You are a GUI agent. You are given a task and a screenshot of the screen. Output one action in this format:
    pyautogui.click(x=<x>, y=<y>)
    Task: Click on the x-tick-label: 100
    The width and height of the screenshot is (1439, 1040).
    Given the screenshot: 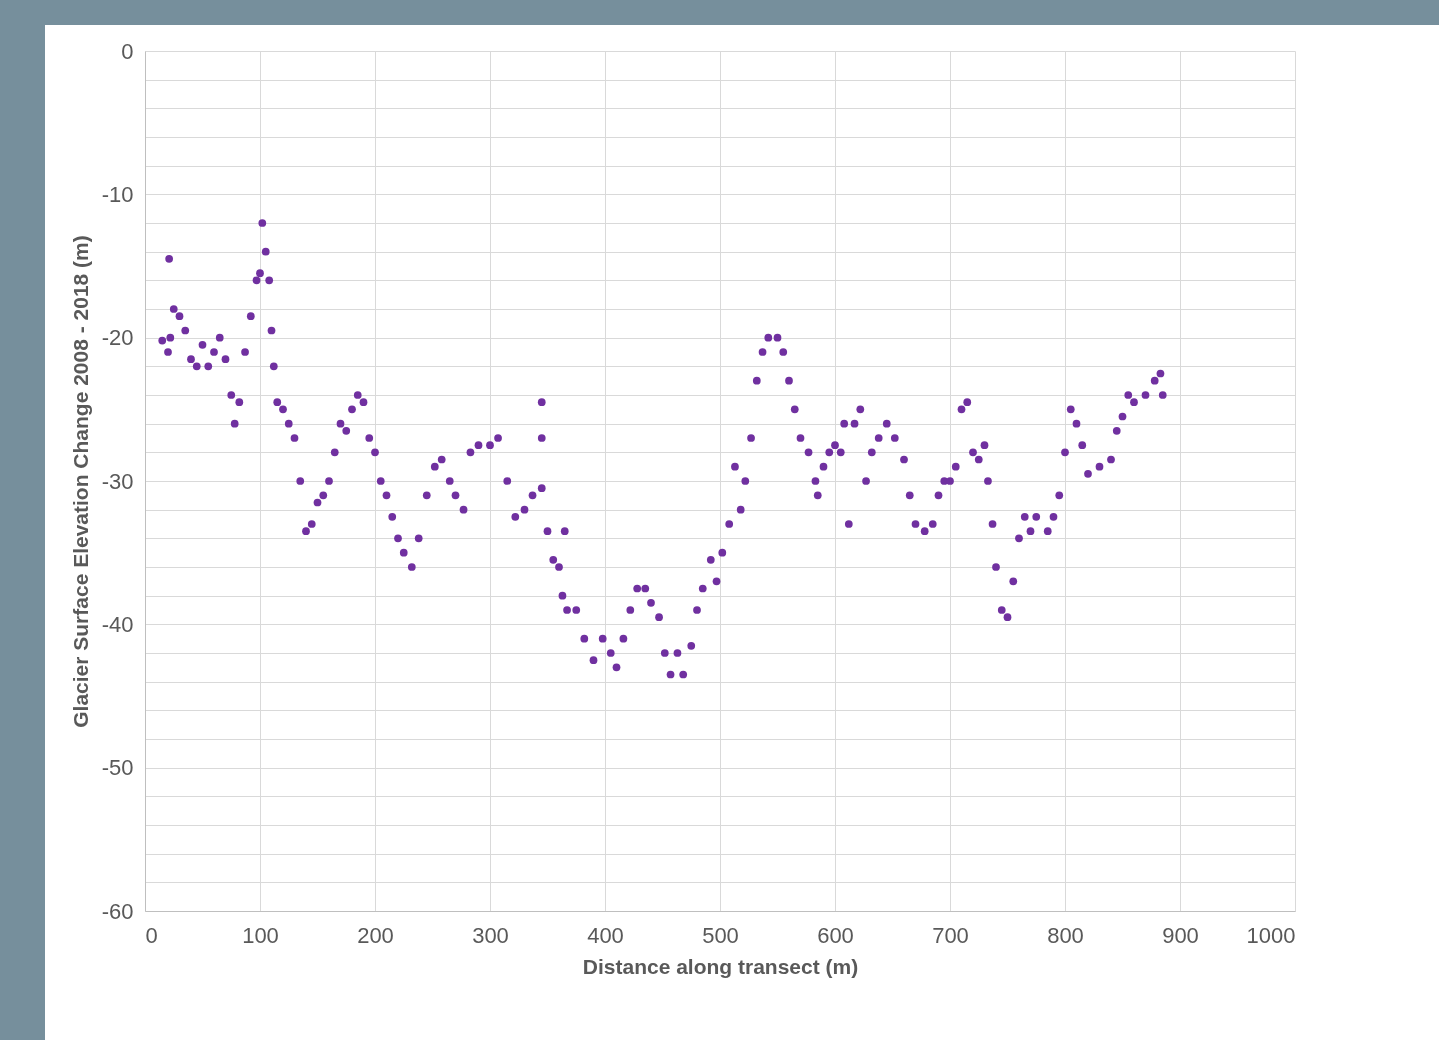 What is the action you would take?
    pyautogui.click(x=260, y=935)
    